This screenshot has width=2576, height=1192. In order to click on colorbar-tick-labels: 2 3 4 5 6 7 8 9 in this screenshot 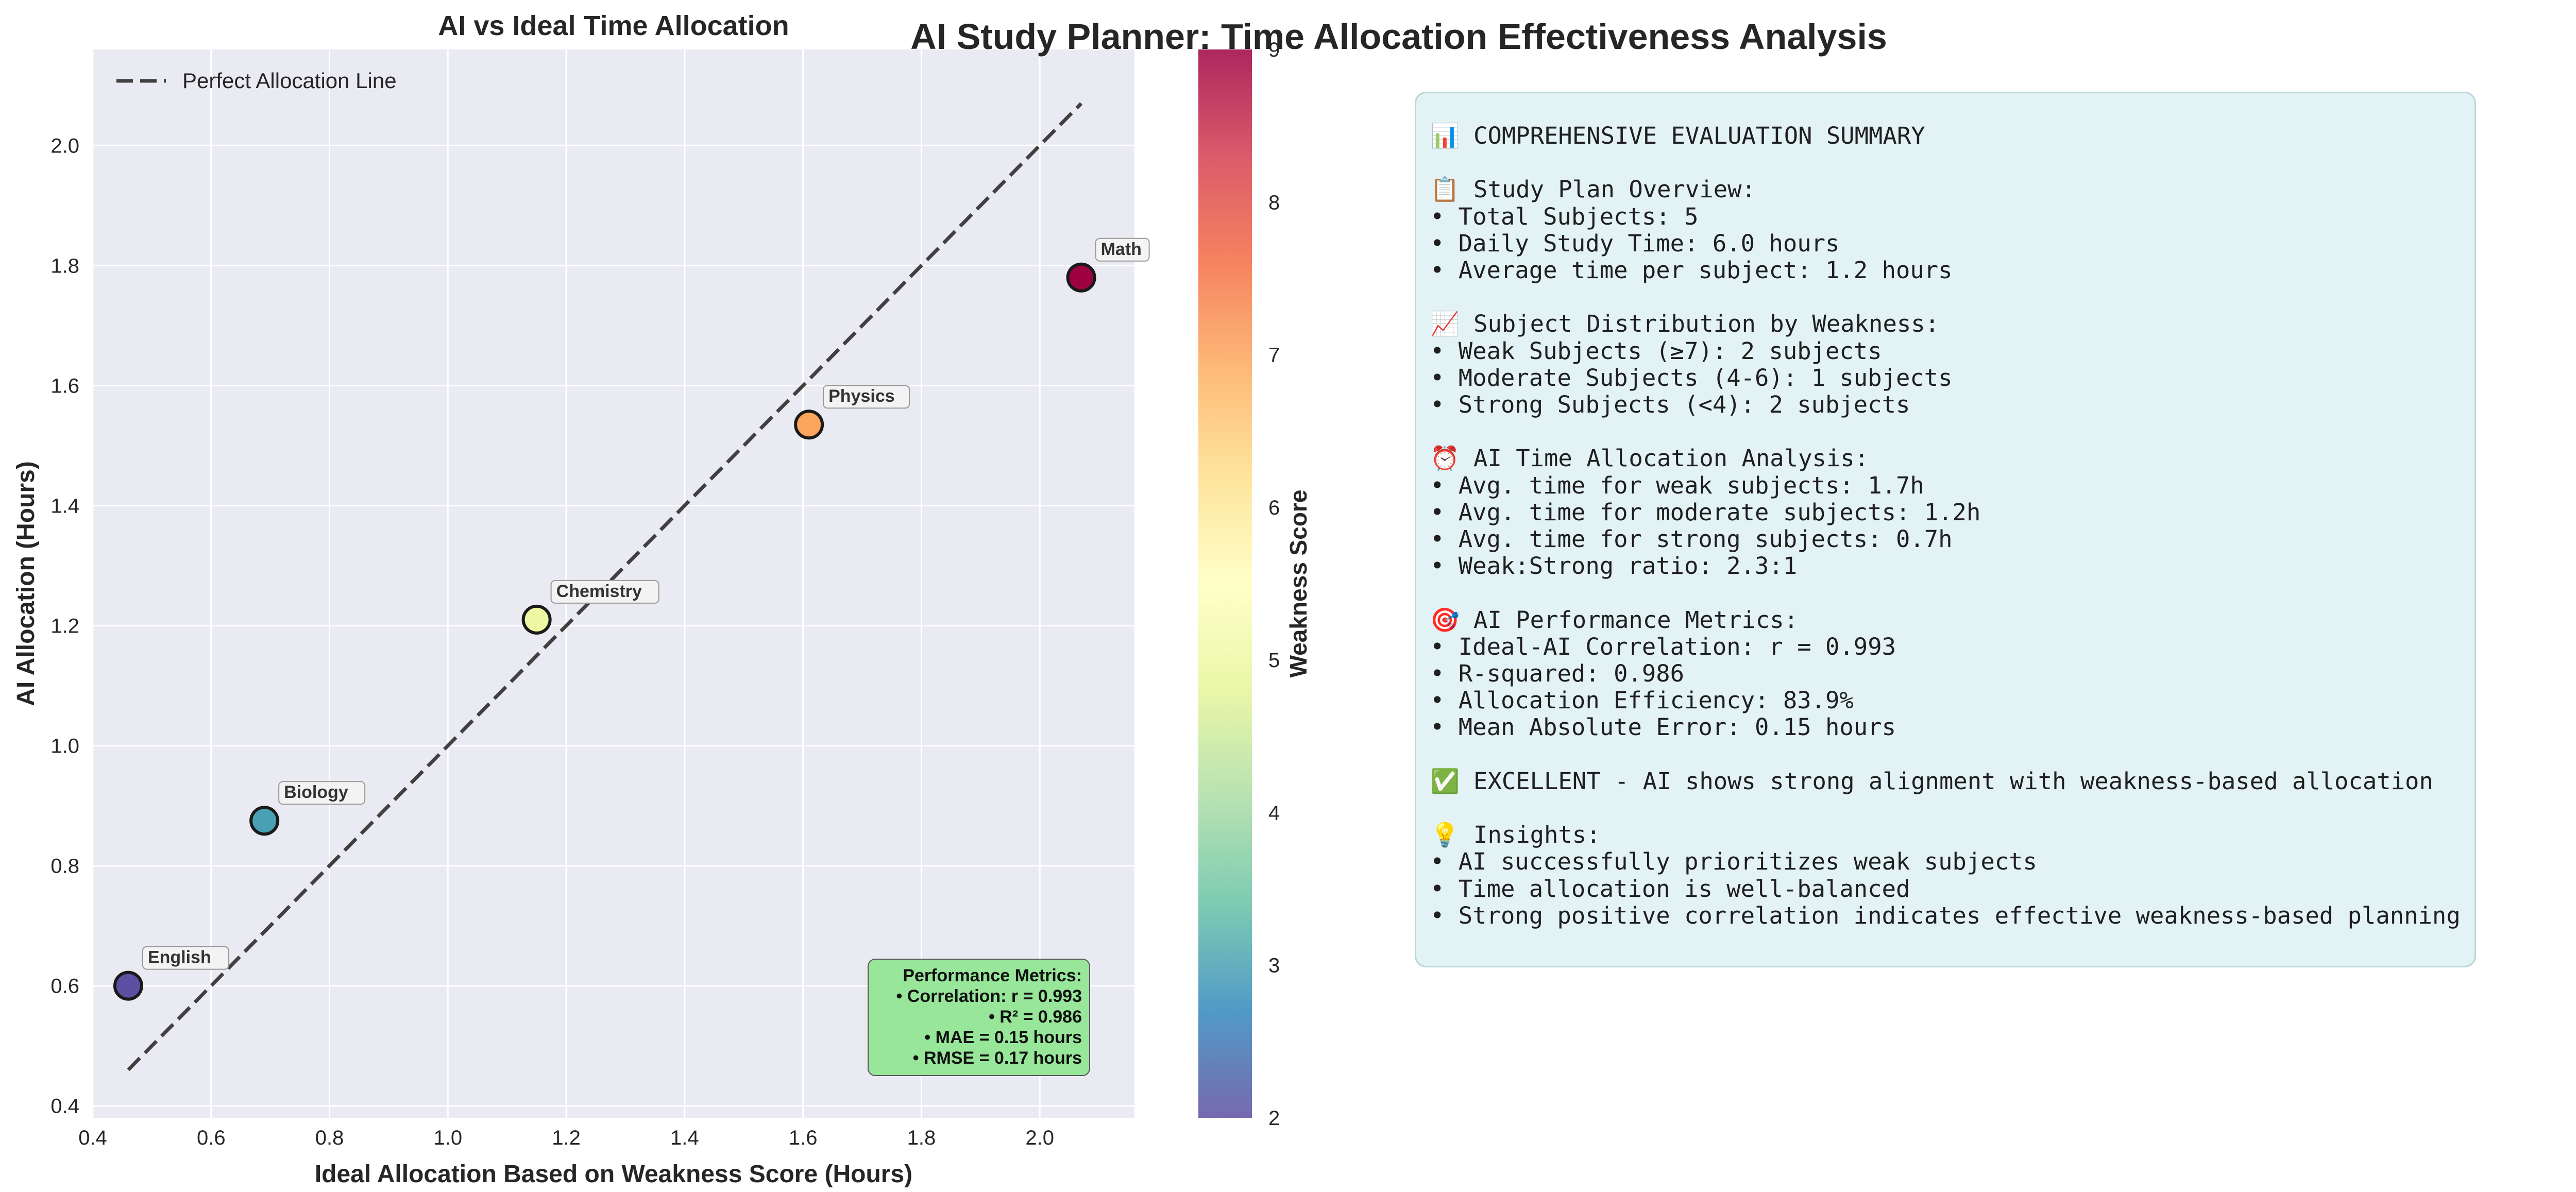, I will do `click(1274, 584)`.